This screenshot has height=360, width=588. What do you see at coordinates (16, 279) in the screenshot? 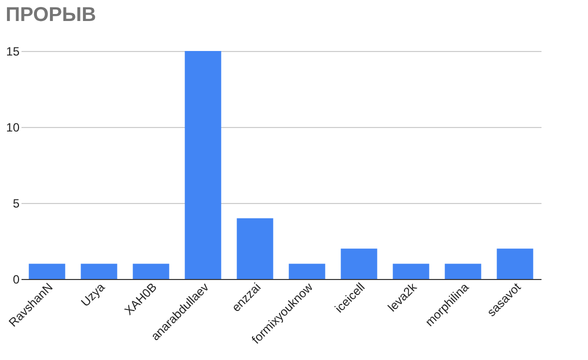
I see `y-tick-label: 0` at bounding box center [16, 279].